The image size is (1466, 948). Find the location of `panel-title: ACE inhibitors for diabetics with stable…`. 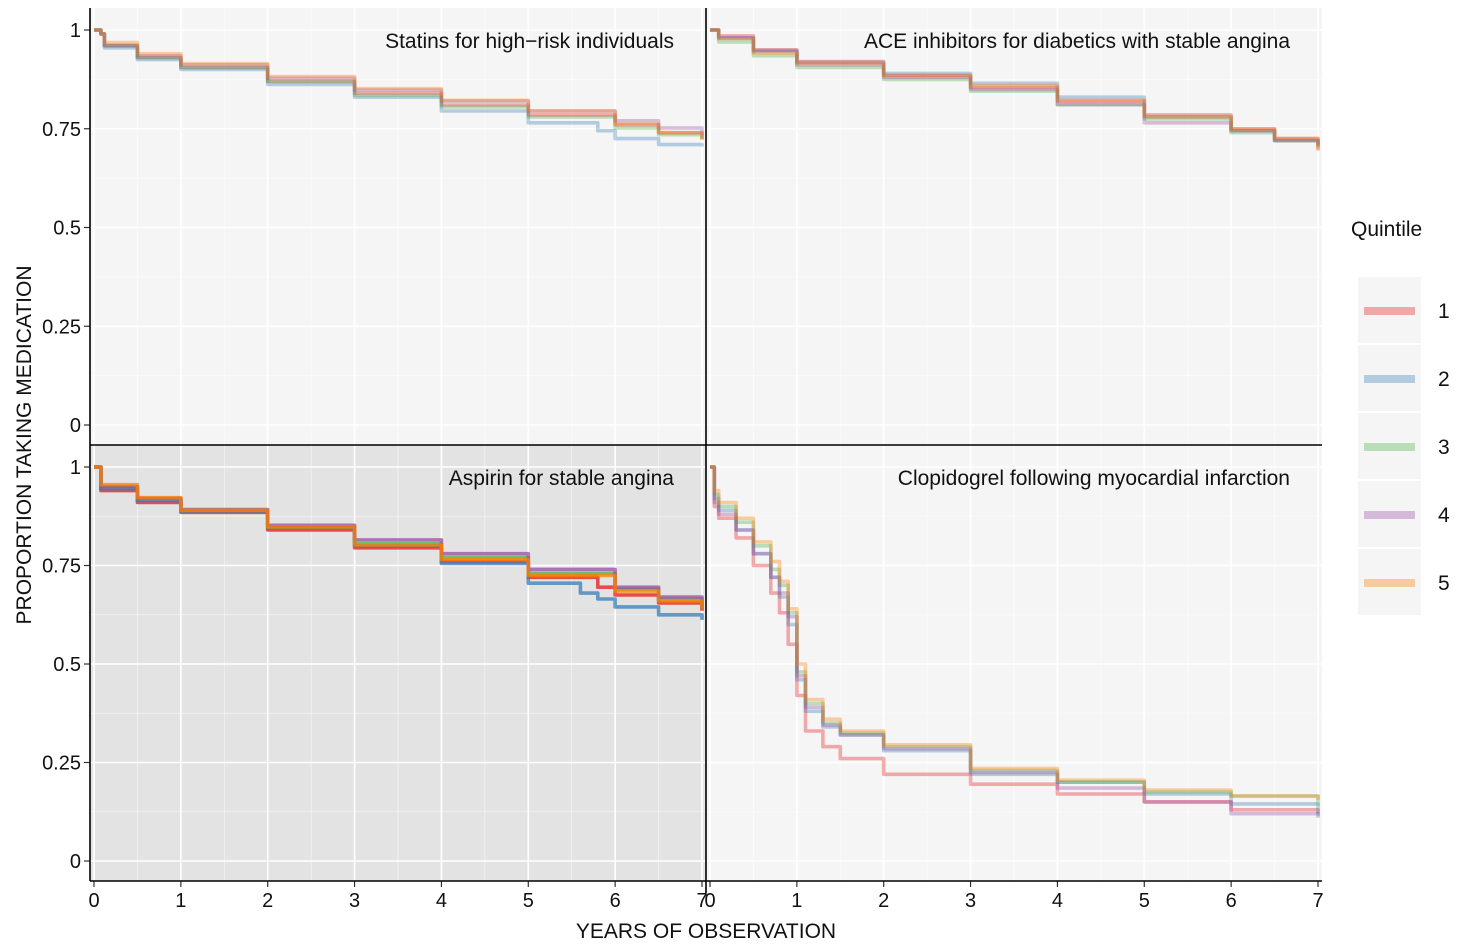

panel-title: ACE inhibitors for diabetics with stable… is located at coordinates (1077, 41).